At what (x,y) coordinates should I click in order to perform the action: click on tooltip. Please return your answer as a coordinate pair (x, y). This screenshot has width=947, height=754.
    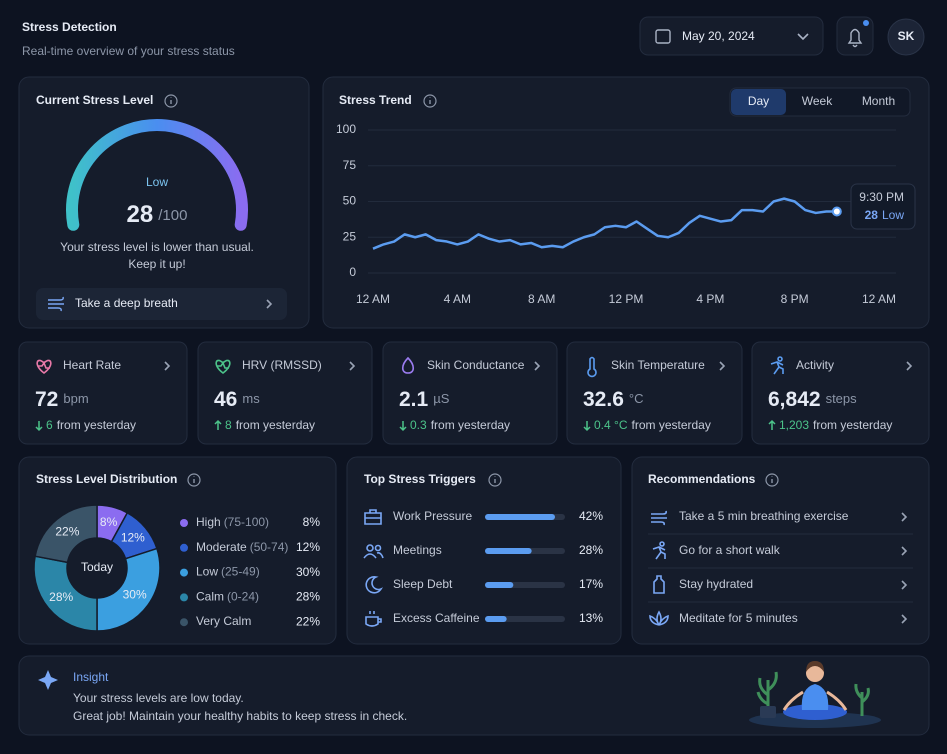
    Looking at the image, I should click on (883, 206).